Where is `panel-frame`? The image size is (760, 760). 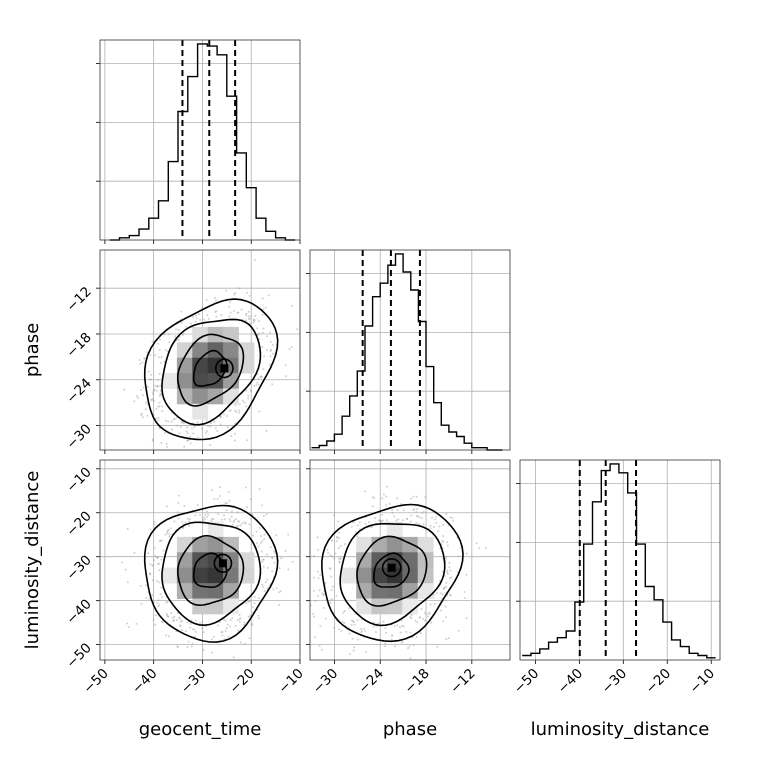 panel-frame is located at coordinates (410, 350).